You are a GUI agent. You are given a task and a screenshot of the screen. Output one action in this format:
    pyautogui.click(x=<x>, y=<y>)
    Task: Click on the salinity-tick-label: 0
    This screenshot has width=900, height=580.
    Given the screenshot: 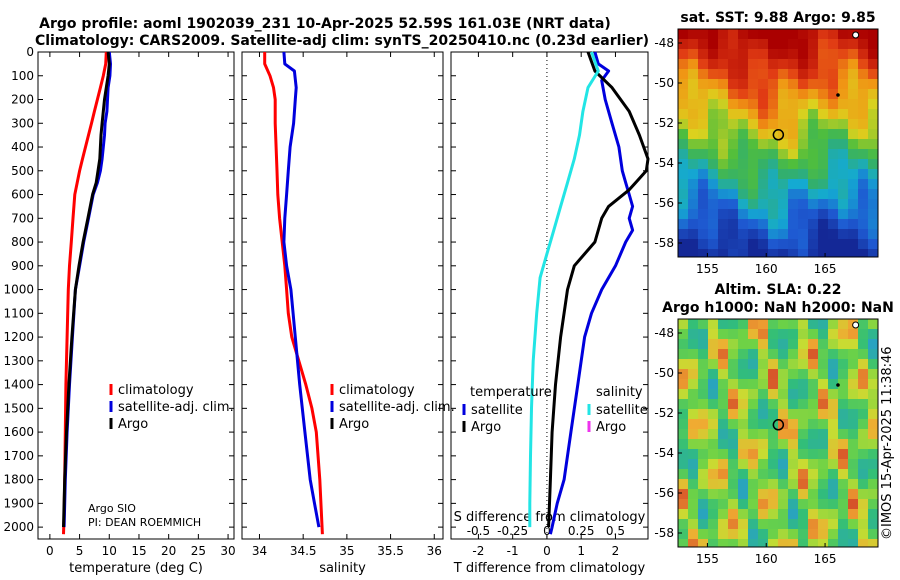 What is the action you would take?
    pyautogui.click(x=547, y=531)
    